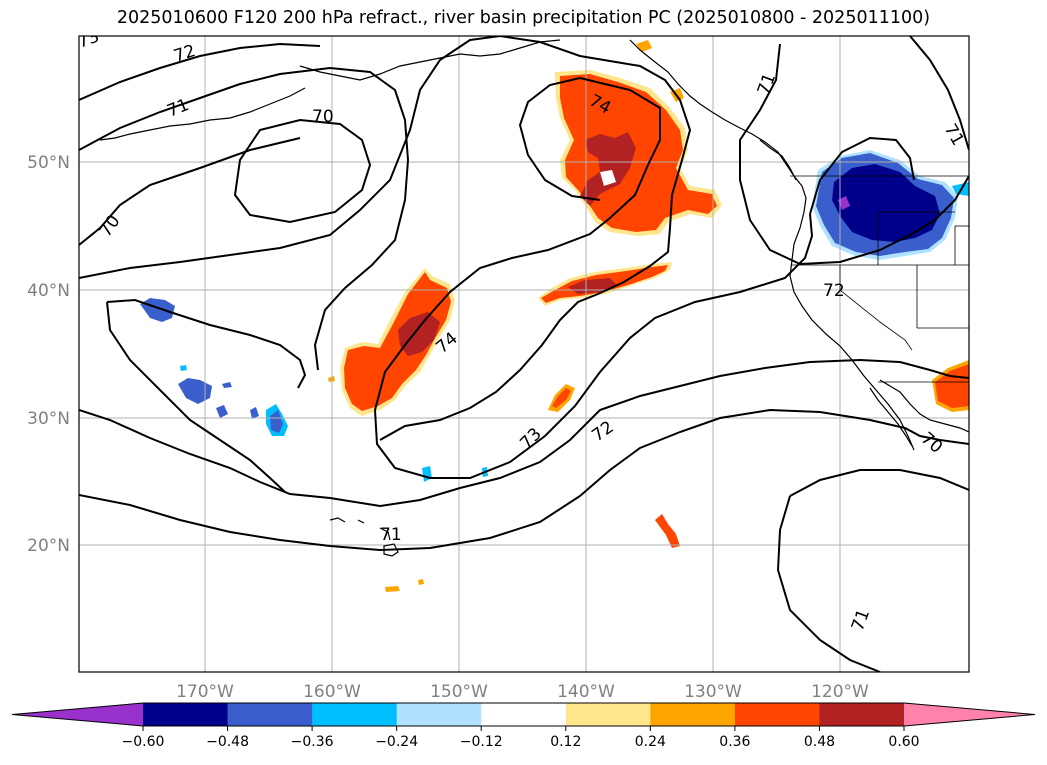  Describe the element at coordinates (969, 714) in the screenshot. I see `colorbar-extend-high` at that location.